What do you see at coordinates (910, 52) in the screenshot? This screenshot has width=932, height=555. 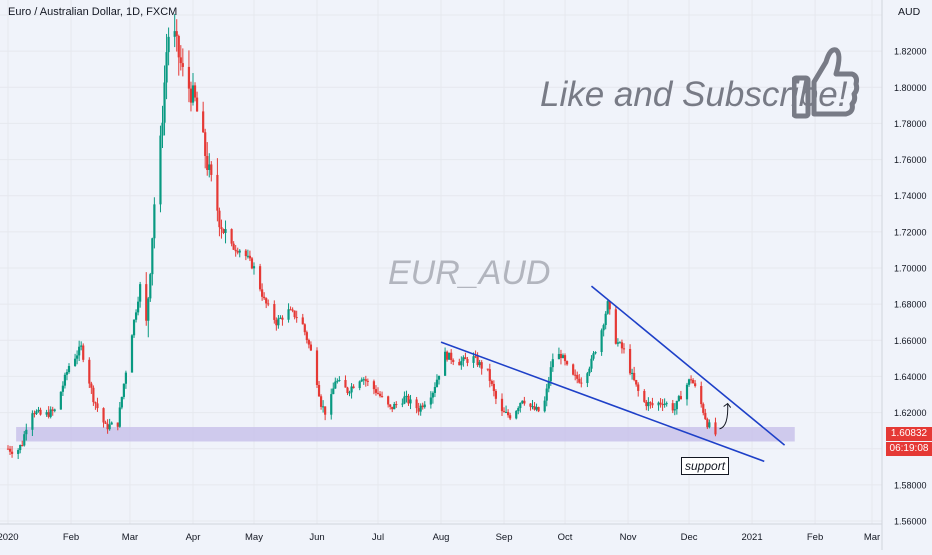 I see `y-tick-label: 1.82000` at bounding box center [910, 52].